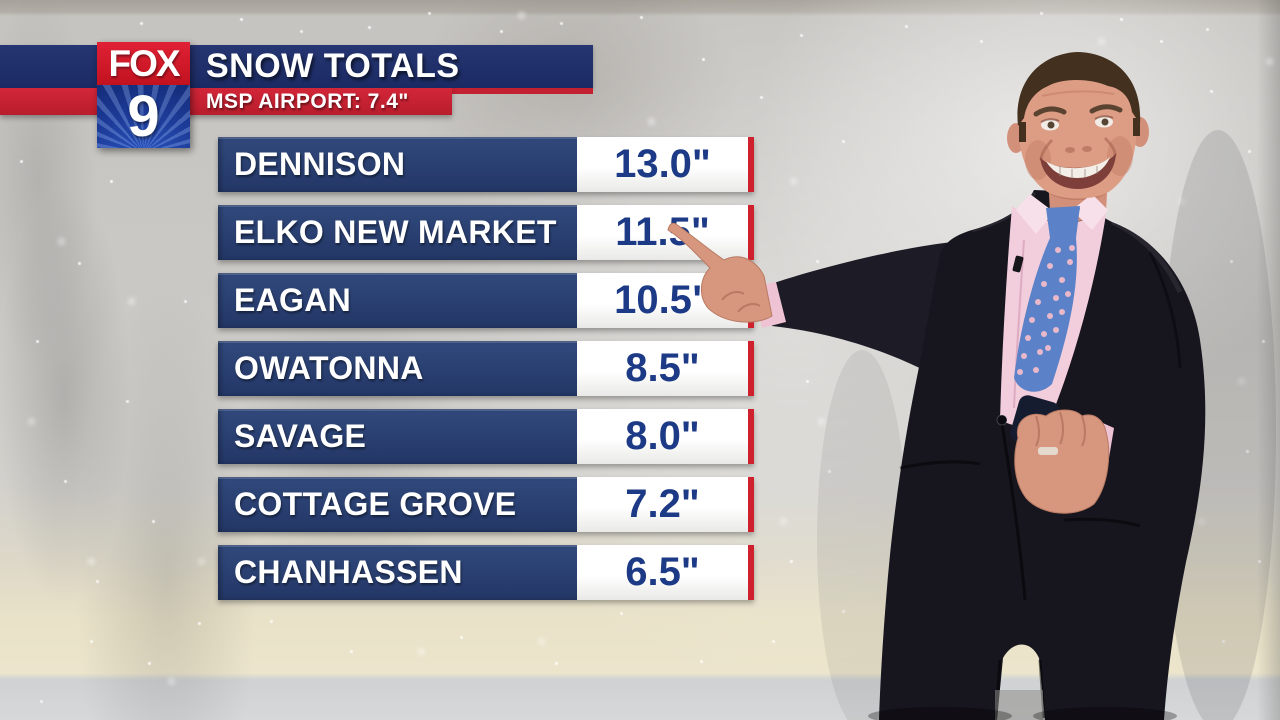 The height and width of the screenshot is (720, 1280). Describe the element at coordinates (662, 368) in the screenshot. I see `row-value: 8.5"` at that location.